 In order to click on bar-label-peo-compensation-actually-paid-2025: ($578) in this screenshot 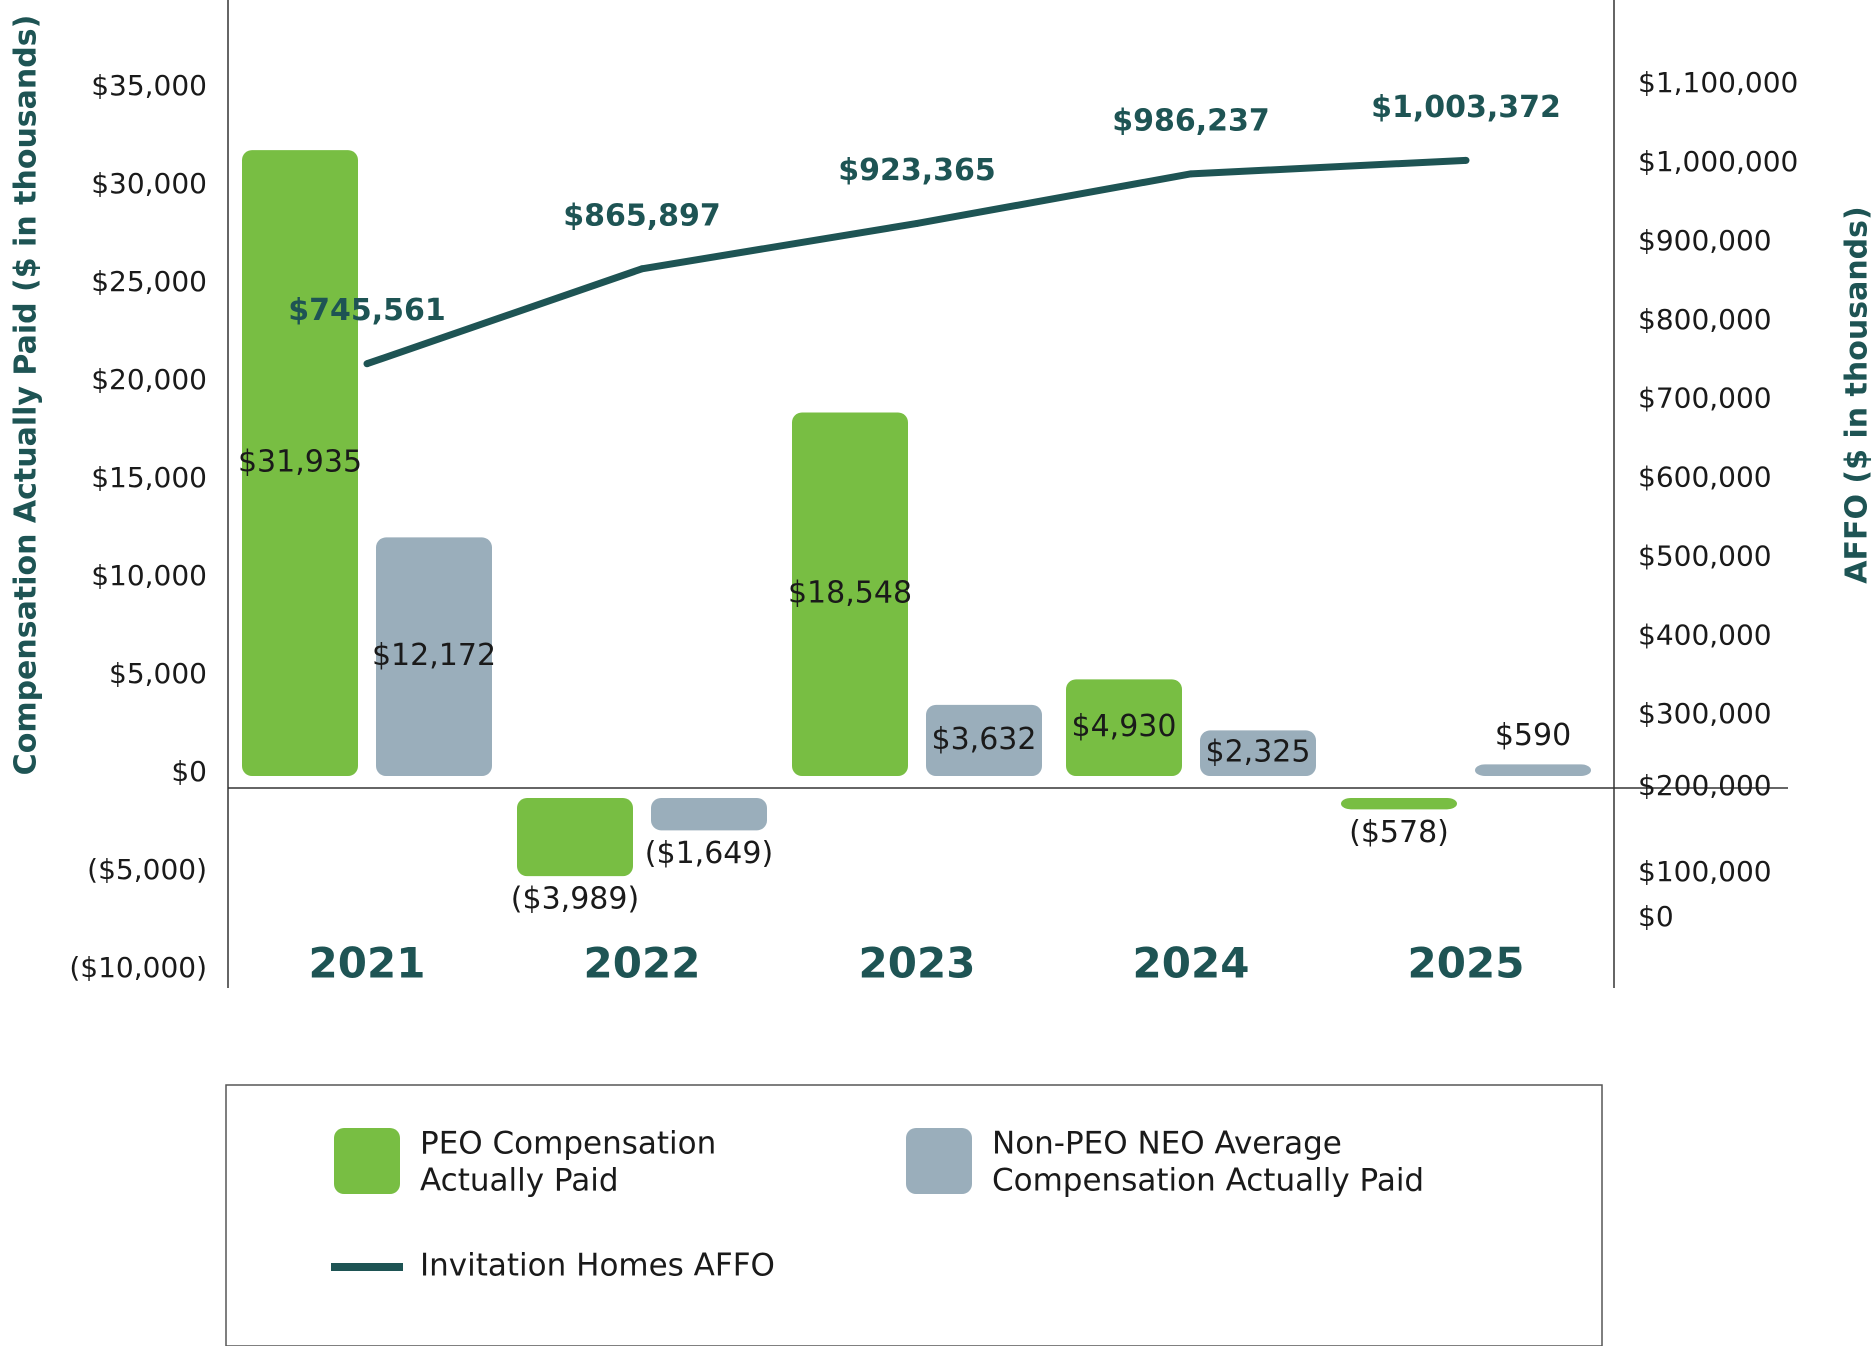, I will do `click(1399, 832)`.